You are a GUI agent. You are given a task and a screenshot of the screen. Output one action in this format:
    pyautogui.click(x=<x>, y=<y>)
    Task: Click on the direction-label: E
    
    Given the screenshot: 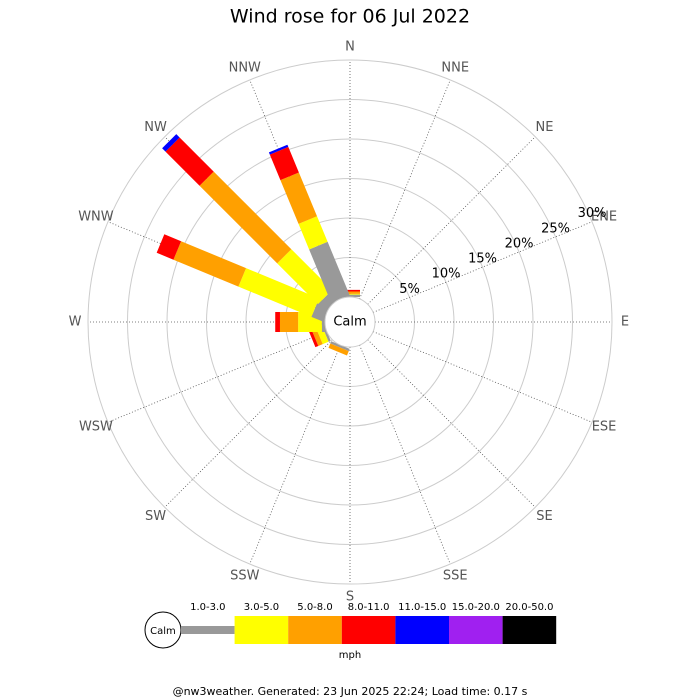 What is the action you would take?
    pyautogui.click(x=625, y=322)
    